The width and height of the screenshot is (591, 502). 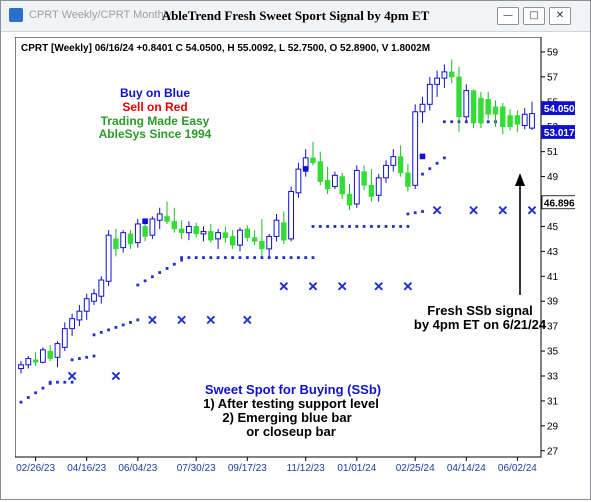 I want to click on restore-button: □, so click(x=534, y=16).